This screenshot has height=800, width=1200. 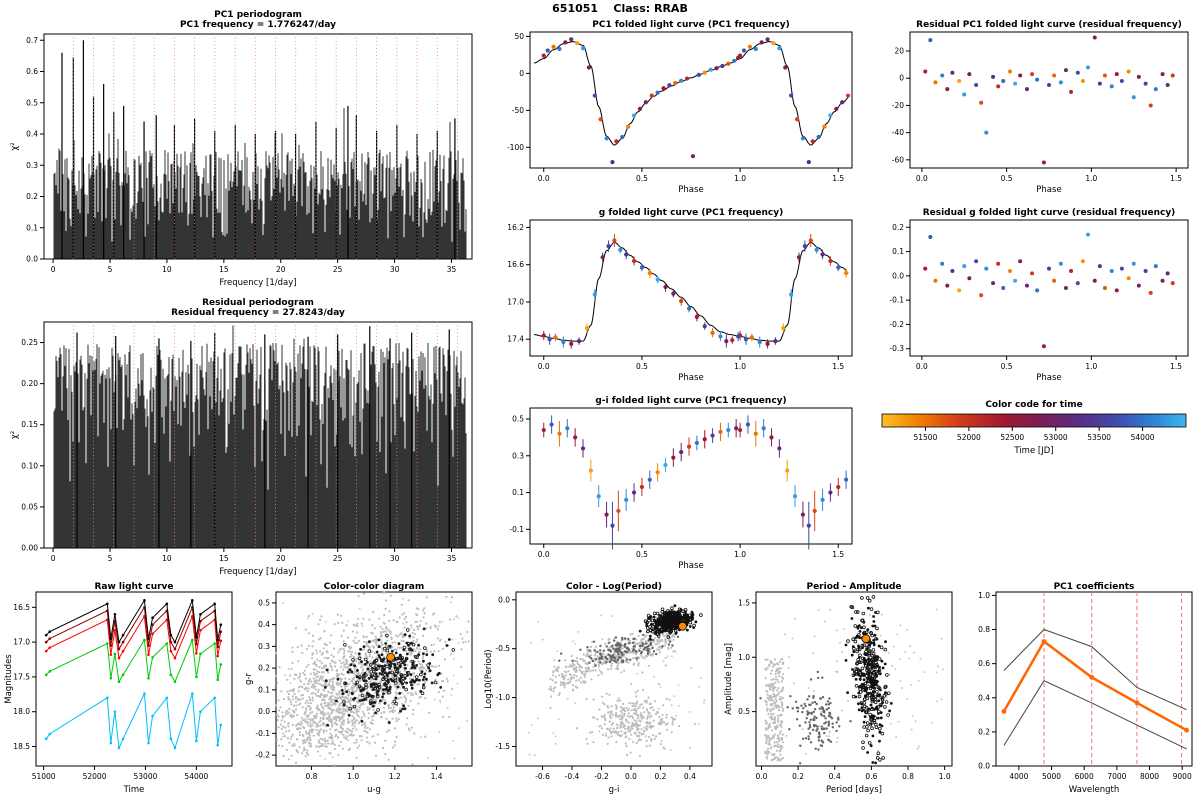 What do you see at coordinates (969, 437) in the screenshot?
I see `svg-text: 52000` at bounding box center [969, 437].